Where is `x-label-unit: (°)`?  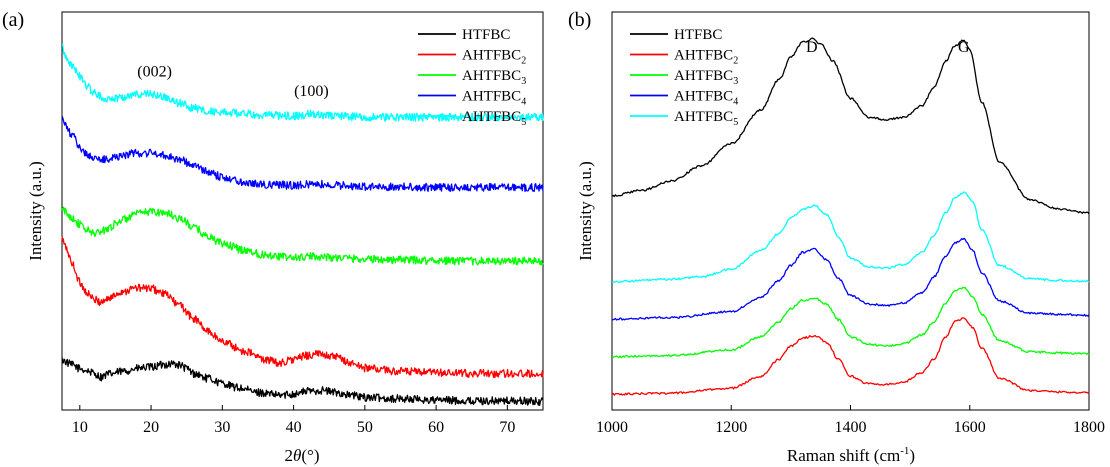 x-label-unit: (°) is located at coordinates (310, 455).